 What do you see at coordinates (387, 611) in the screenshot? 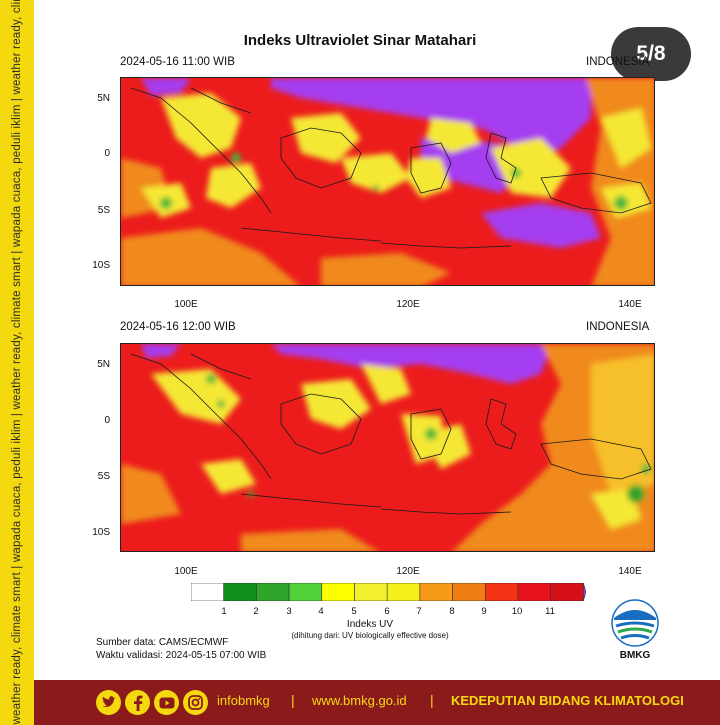
I see `colorbar-label-6: 6` at bounding box center [387, 611].